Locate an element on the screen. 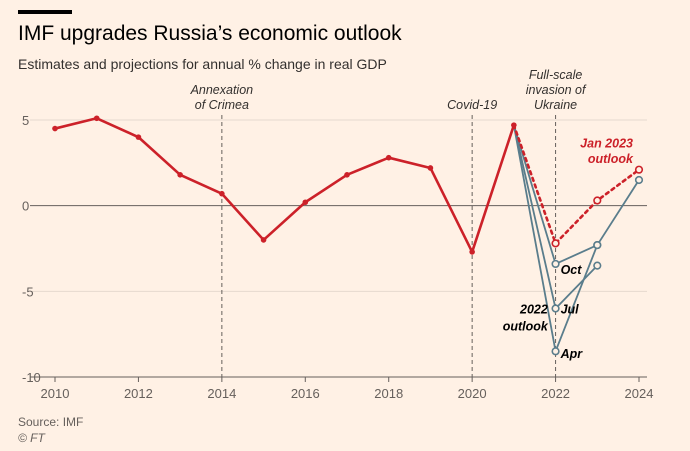  event-annotation: invasion of is located at coordinates (556, 90).